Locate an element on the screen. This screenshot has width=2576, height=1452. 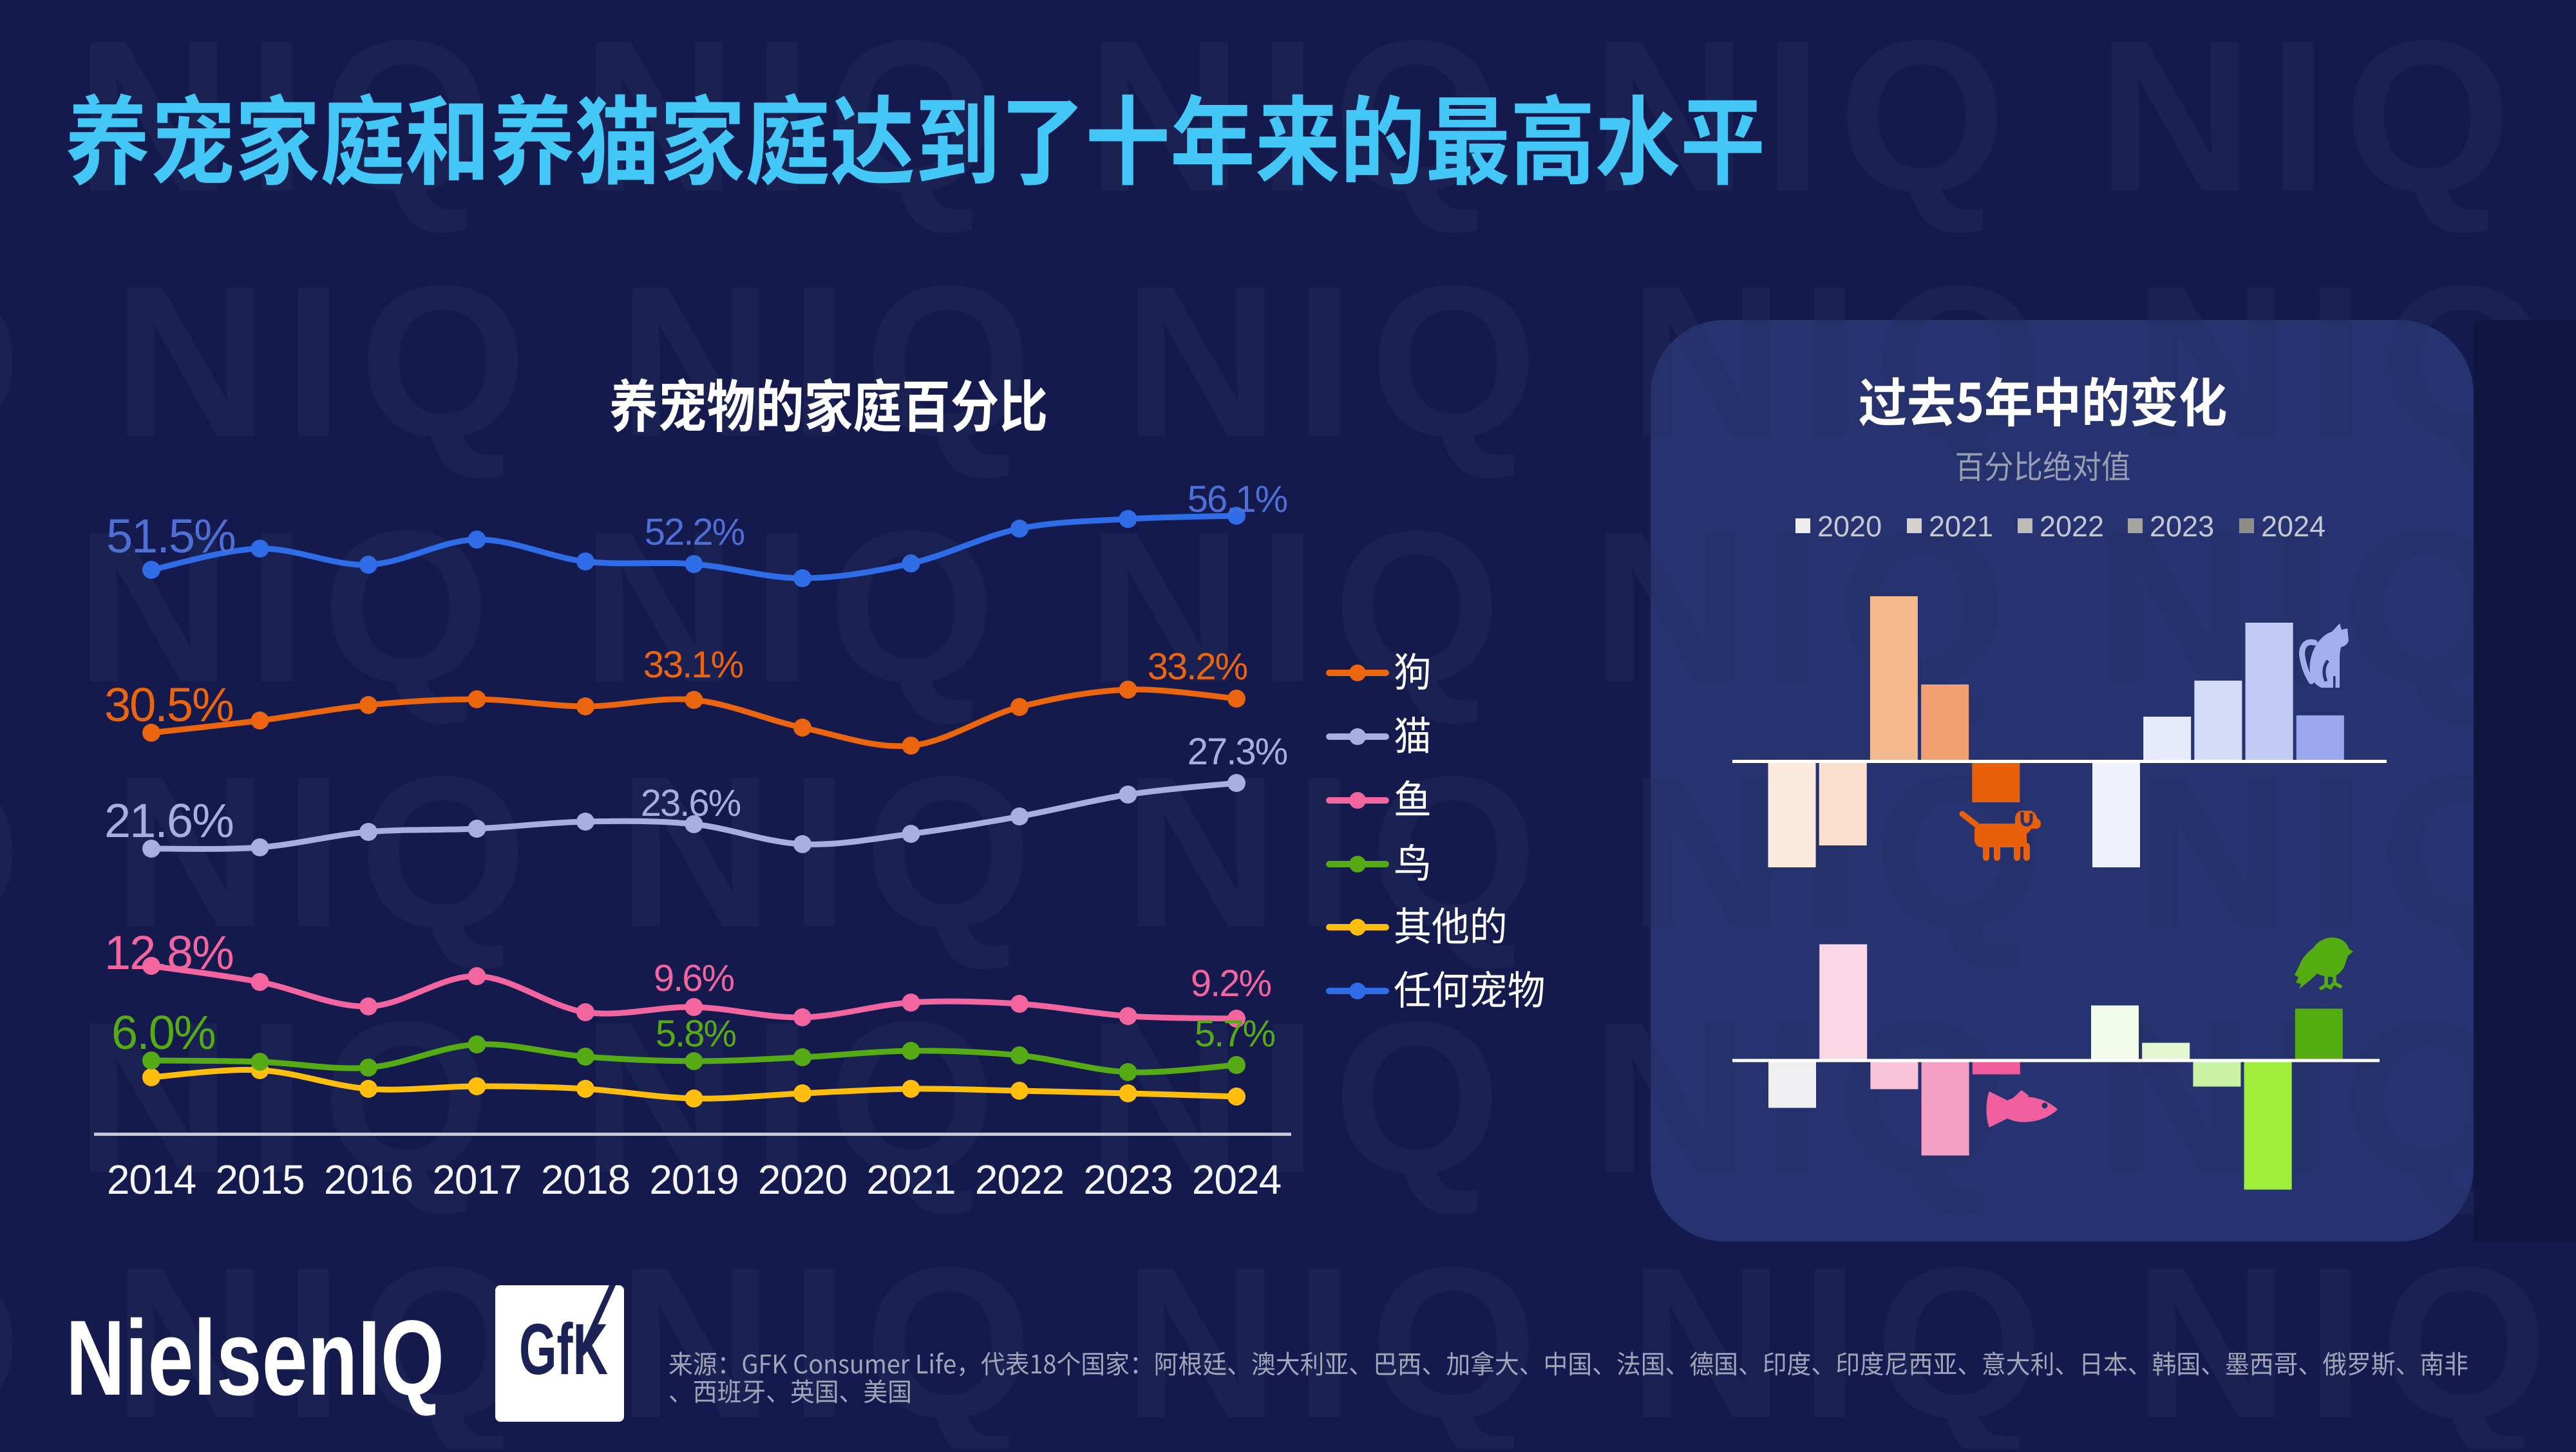
svg-text: 2014 is located at coordinates (151, 1179).